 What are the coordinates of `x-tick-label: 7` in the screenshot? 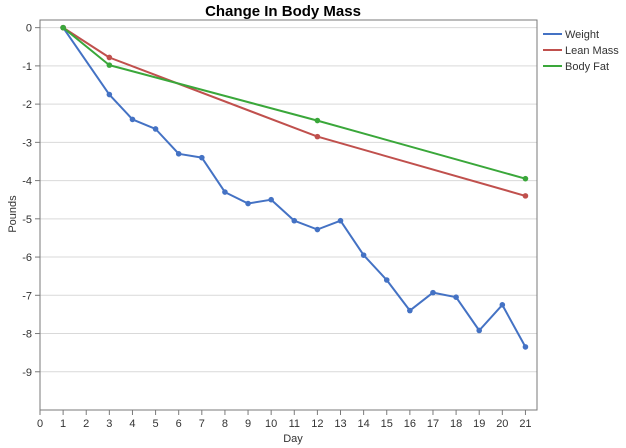 It's located at (202, 424).